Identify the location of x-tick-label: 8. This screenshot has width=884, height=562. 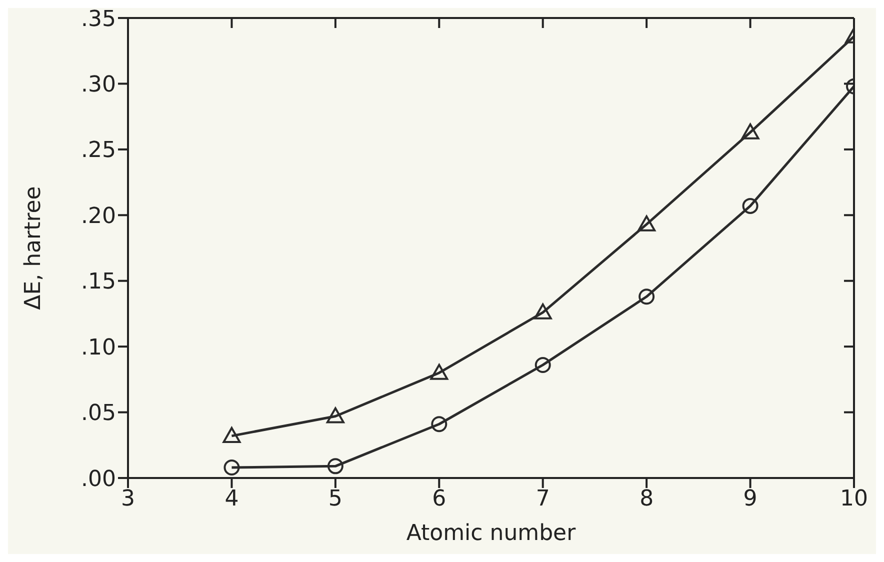
(647, 499).